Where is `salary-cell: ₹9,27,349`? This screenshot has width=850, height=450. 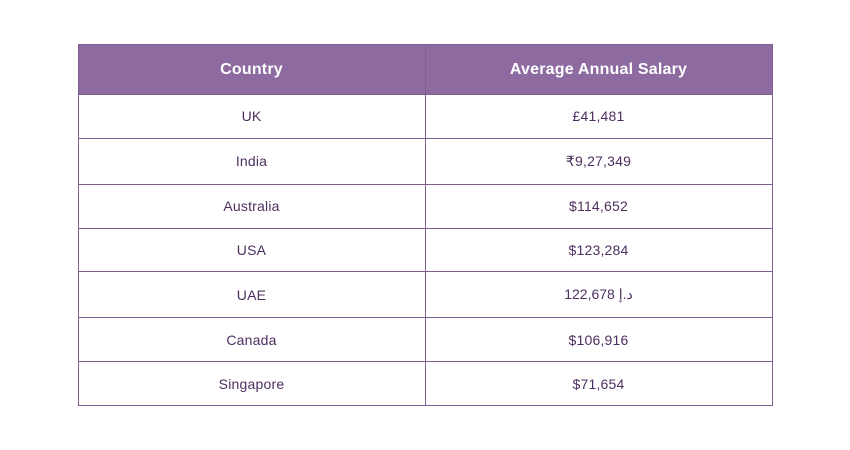 salary-cell: ₹9,27,349 is located at coordinates (598, 161).